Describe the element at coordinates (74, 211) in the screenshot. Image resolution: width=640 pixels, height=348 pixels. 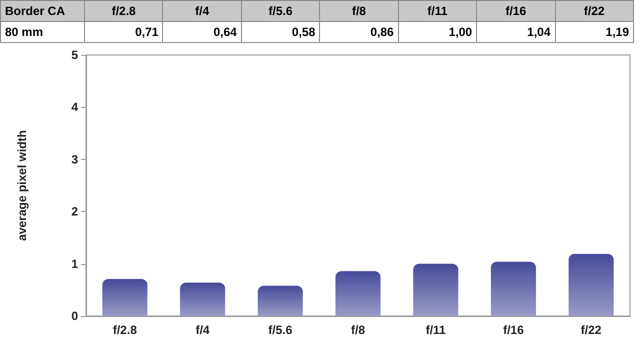
I see `y-tick-label: 2` at that location.